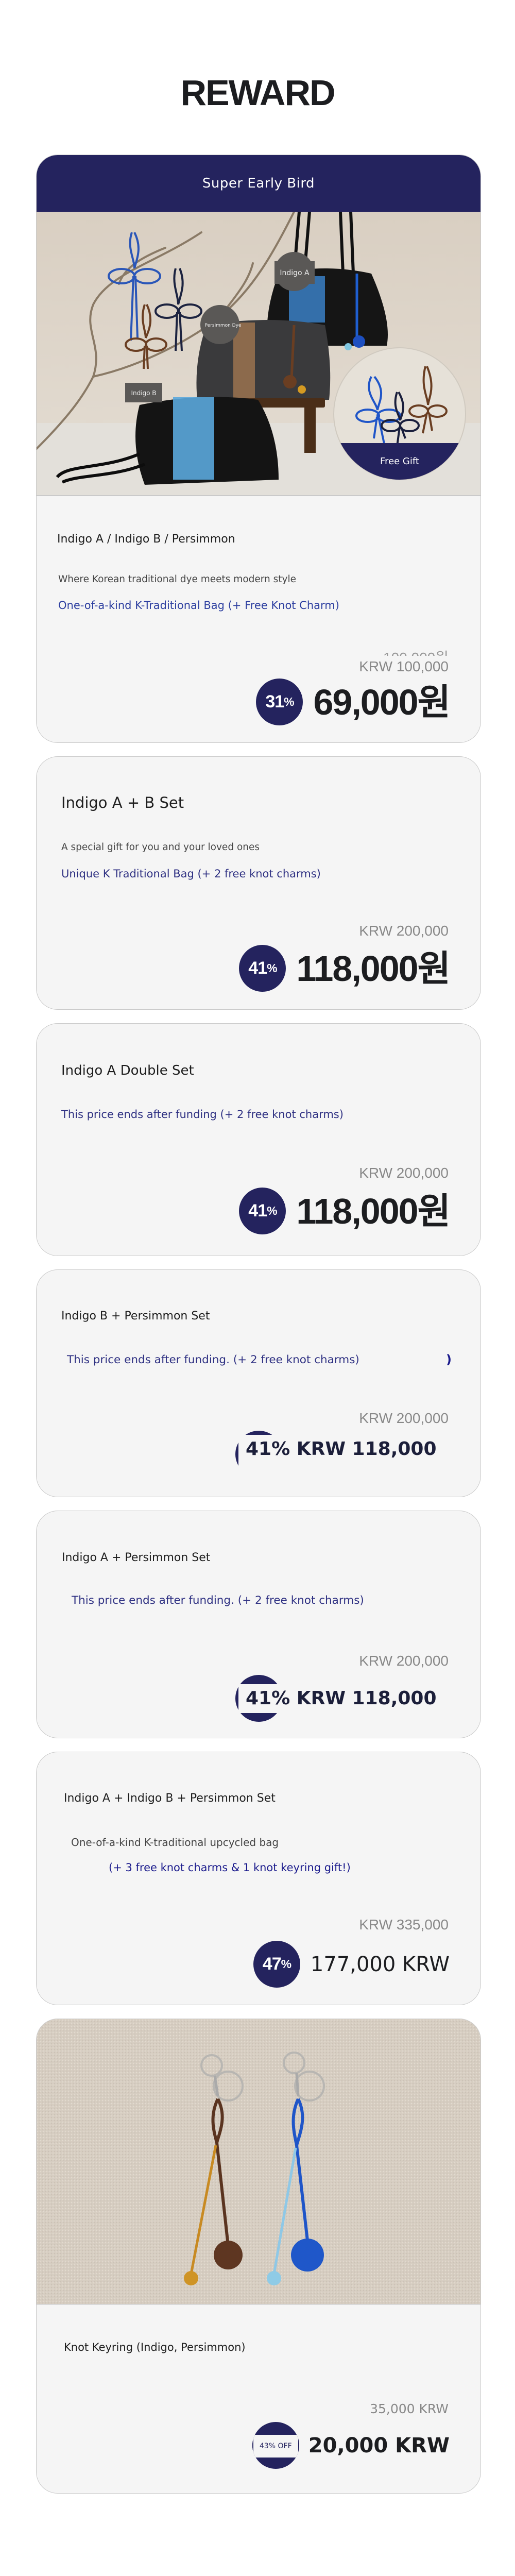  I want to click on discount-badge: 31%, so click(279, 702).